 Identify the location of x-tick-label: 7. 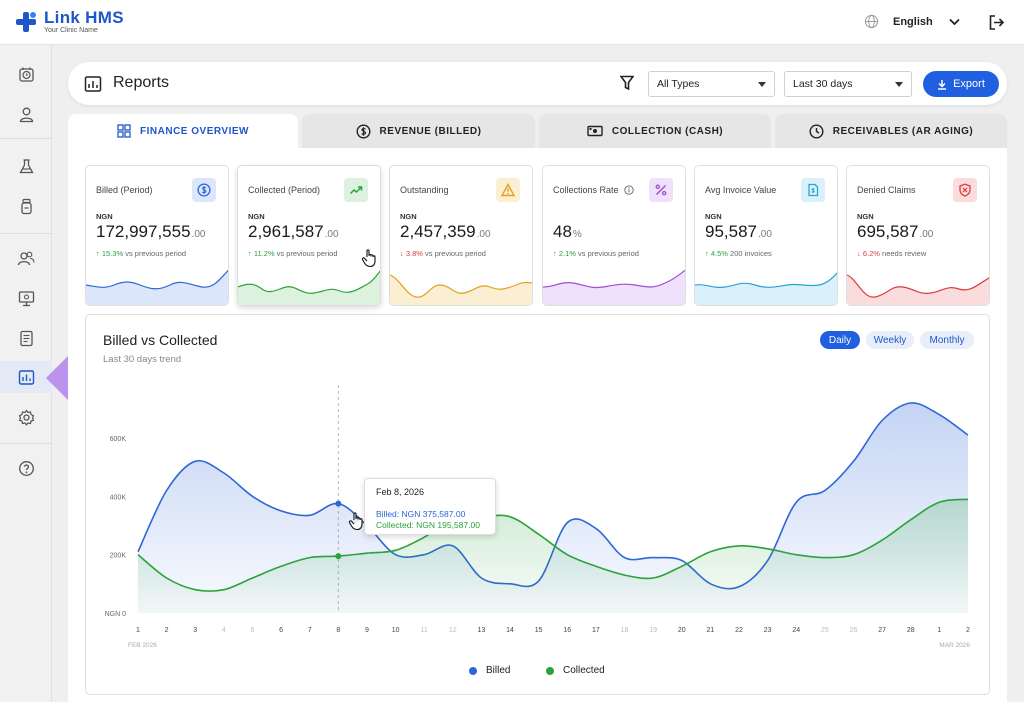
(310, 630).